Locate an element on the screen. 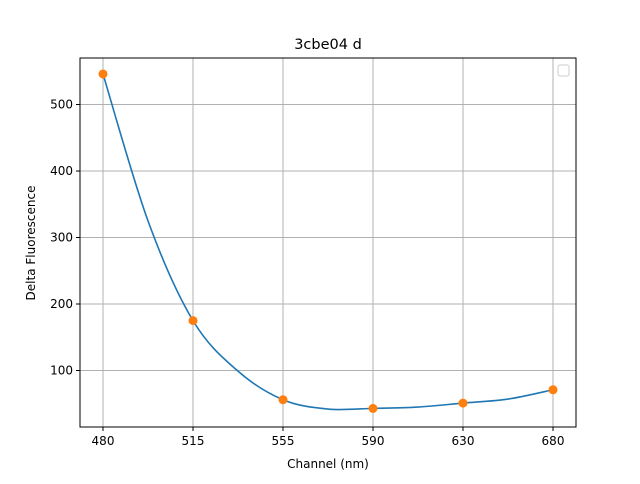 Image resolution: width=640 pixels, height=484 pixels. legend-box is located at coordinates (563, 70).